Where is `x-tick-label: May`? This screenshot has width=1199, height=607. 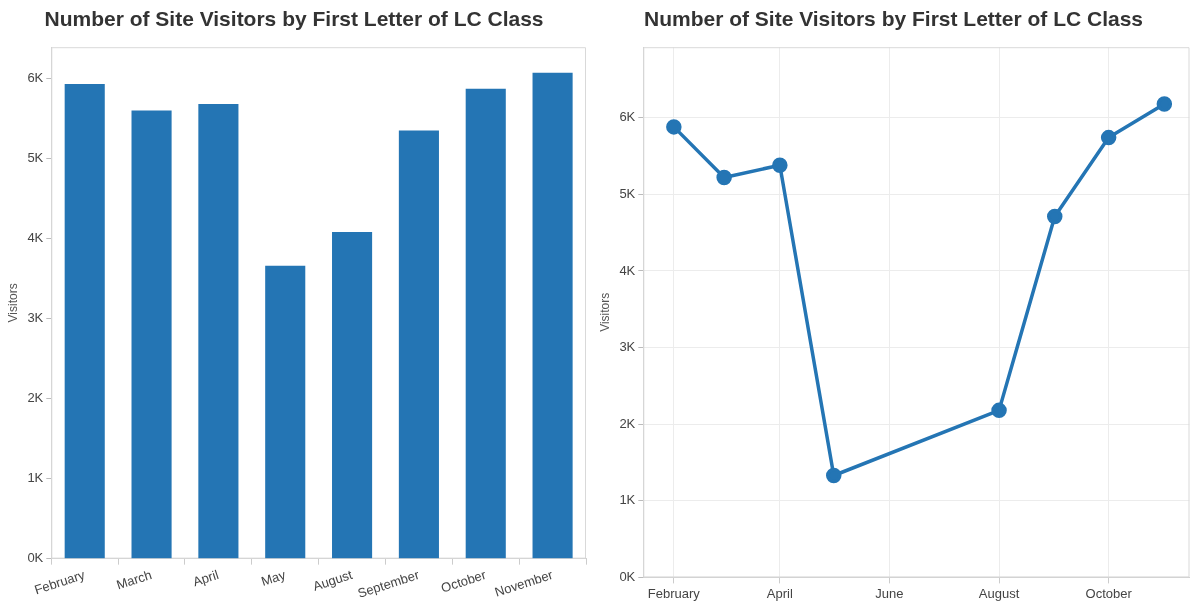 x-tick-label: May is located at coordinates (273, 577).